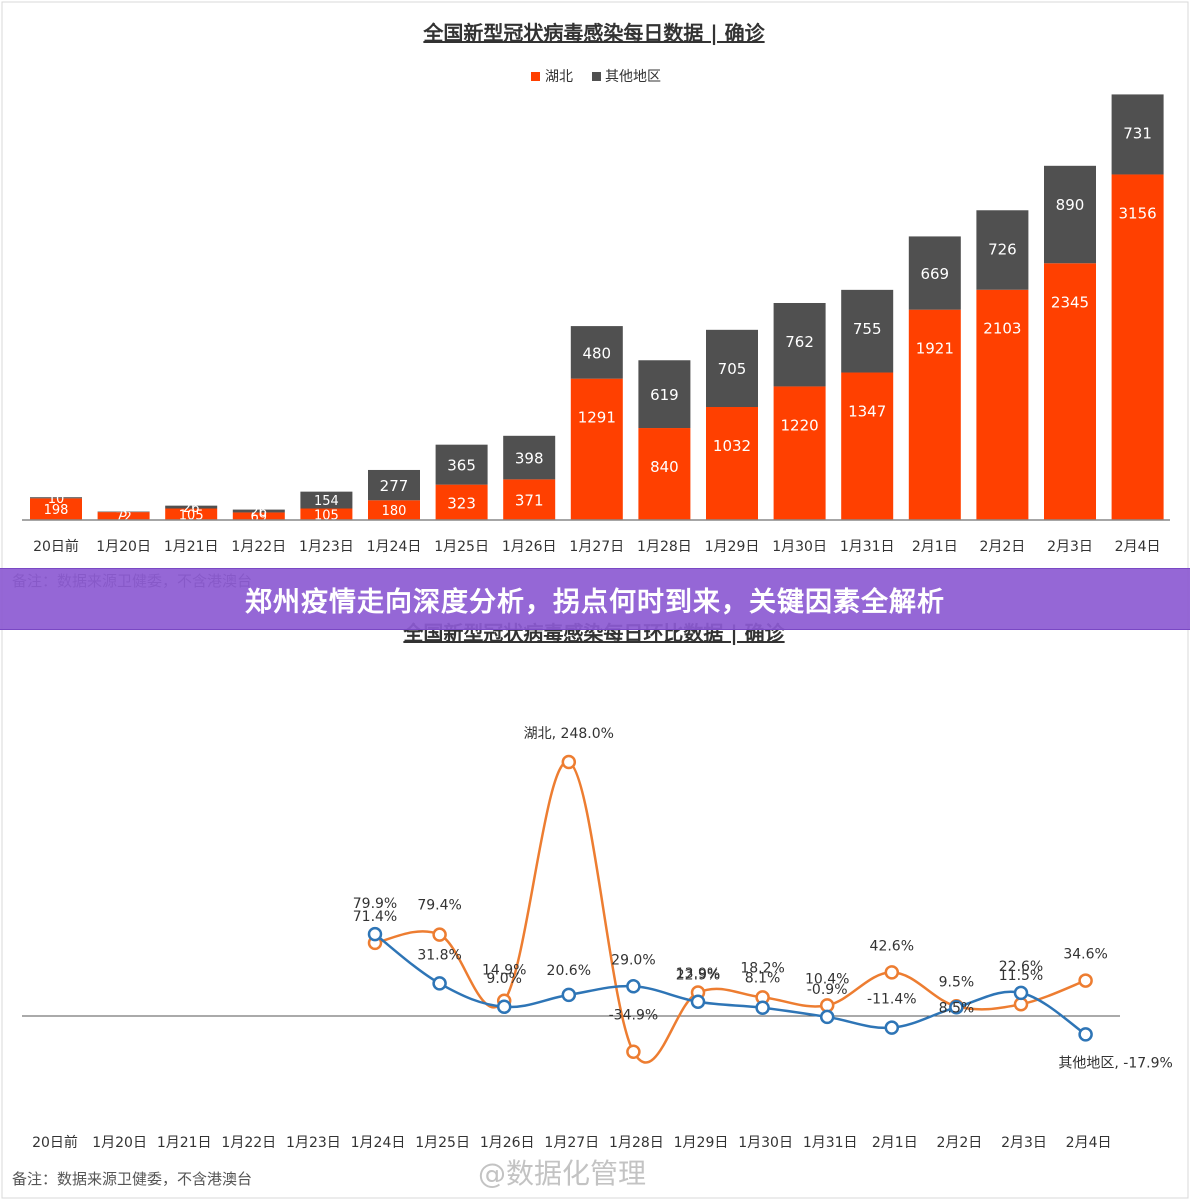  Describe the element at coordinates (529, 547) in the screenshot. I see `bar-x-tick-7: 1月26日` at that location.